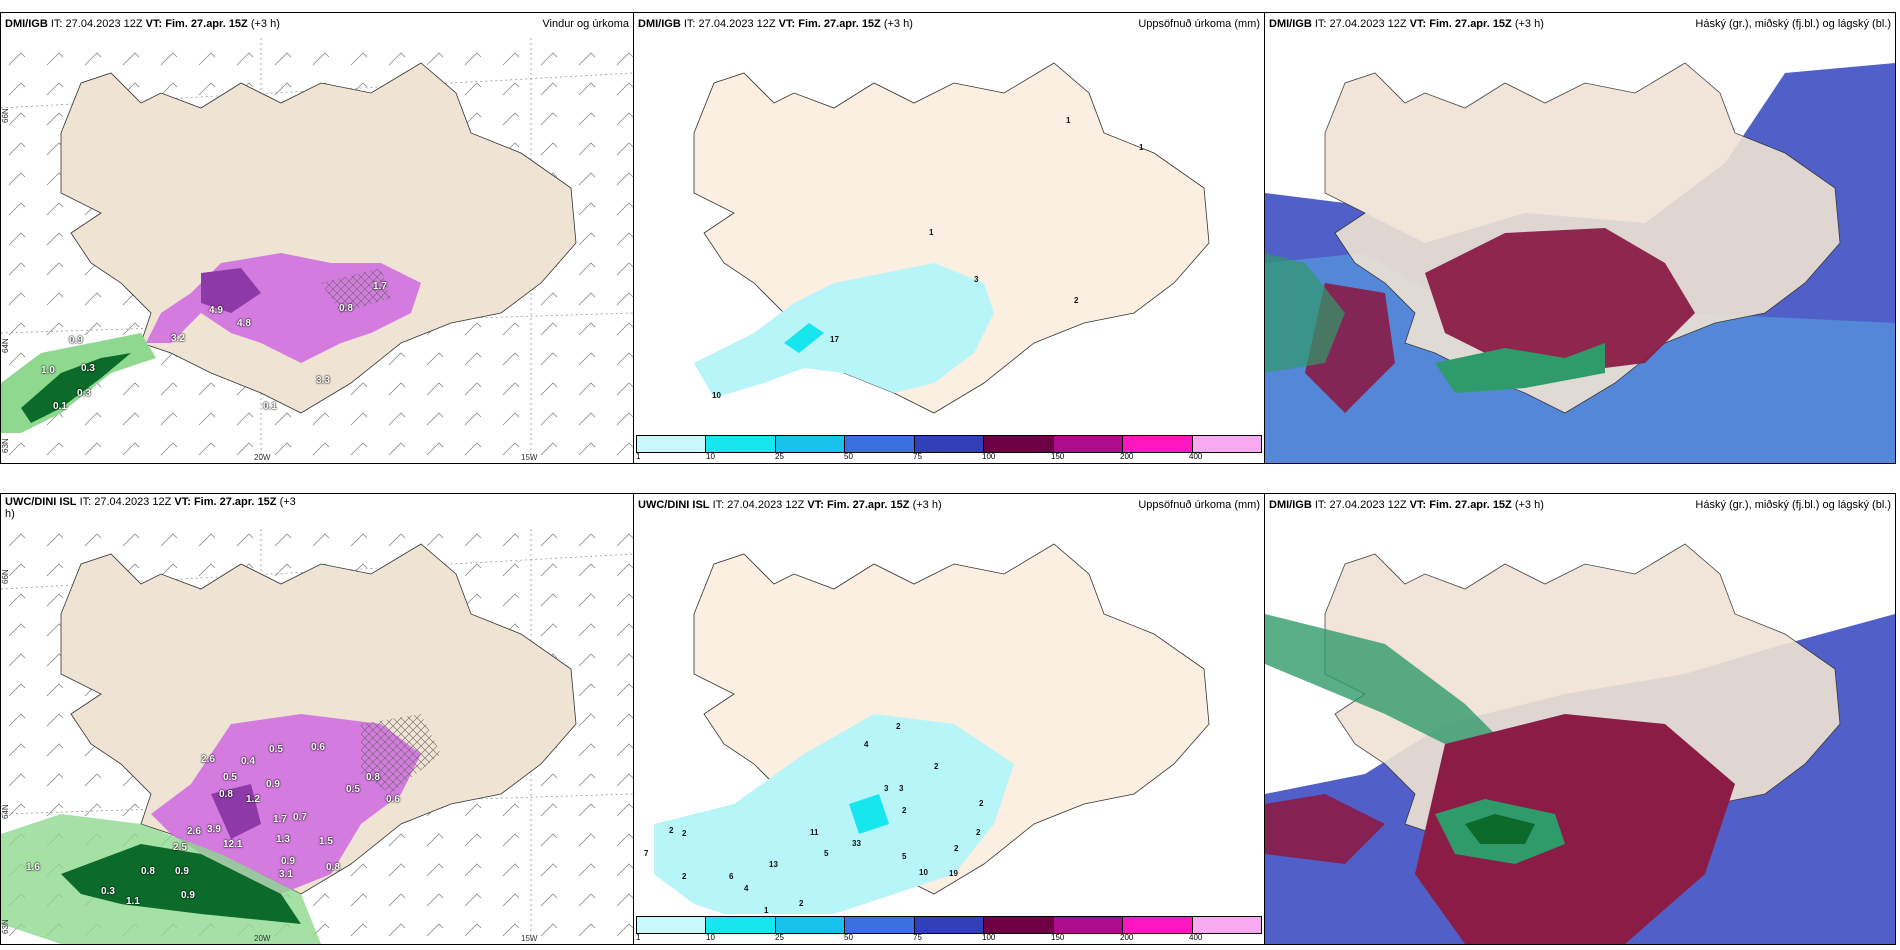 Image resolution: width=1900 pixels, height=950 pixels. What do you see at coordinates (178, 338) in the screenshot?
I see `value-label: 3.2` at bounding box center [178, 338].